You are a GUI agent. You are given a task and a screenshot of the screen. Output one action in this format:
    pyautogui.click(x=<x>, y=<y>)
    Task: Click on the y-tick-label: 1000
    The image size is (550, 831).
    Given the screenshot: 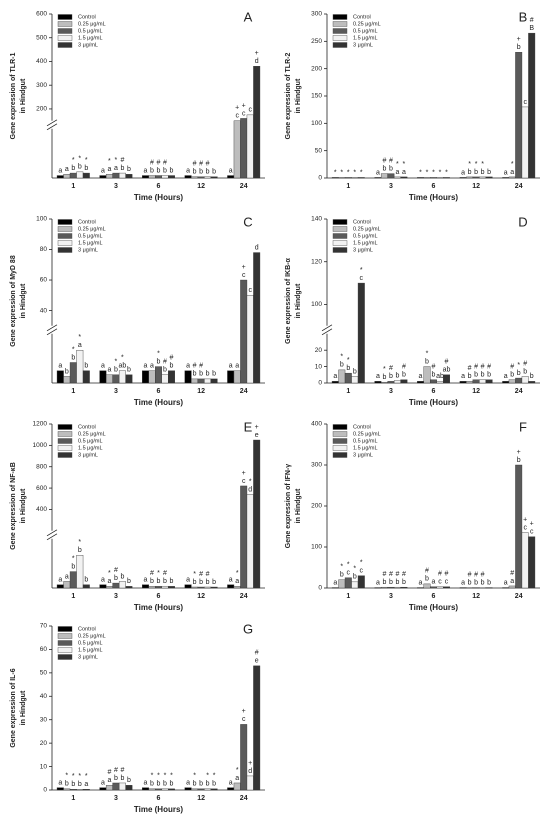 What is the action you would take?
    pyautogui.click(x=40, y=445)
    